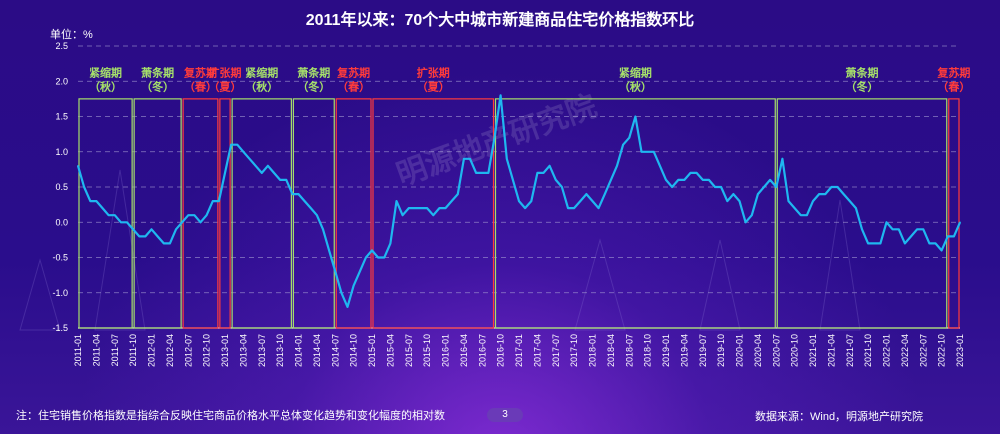 This screenshot has width=1000, height=434. I want to click on x-tick-label: 2012-07, so click(188, 350).